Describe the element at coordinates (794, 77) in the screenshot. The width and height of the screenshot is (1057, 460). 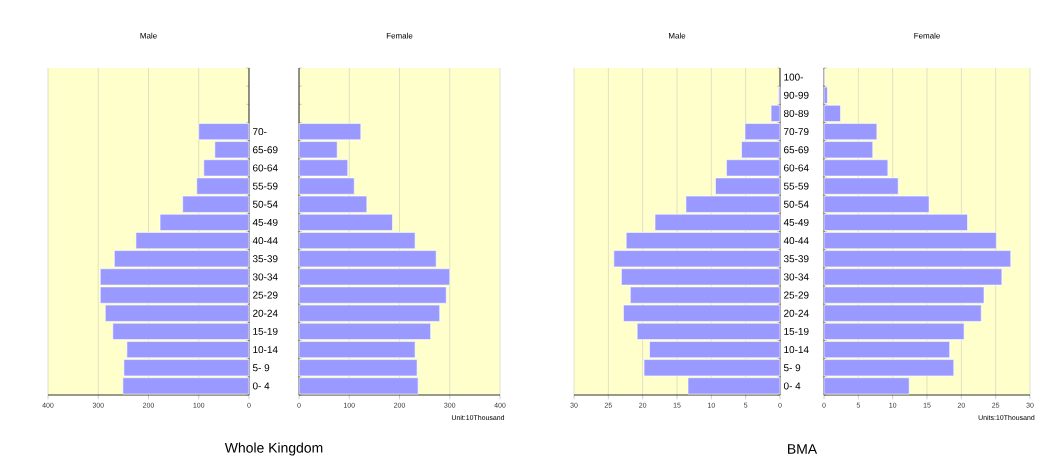
I see `y-tick-label: 100-` at that location.